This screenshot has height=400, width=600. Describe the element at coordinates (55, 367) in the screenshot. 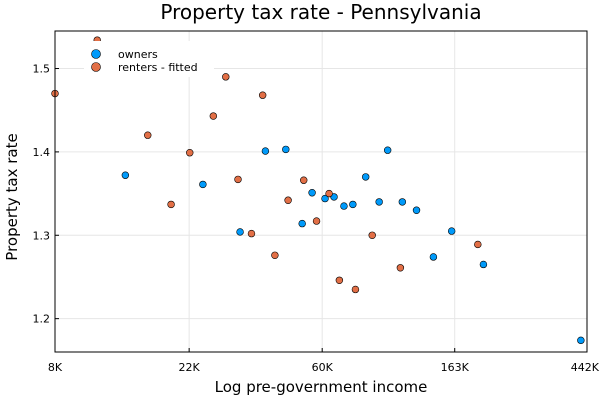

I see `x-tick-label: 8K` at that location.